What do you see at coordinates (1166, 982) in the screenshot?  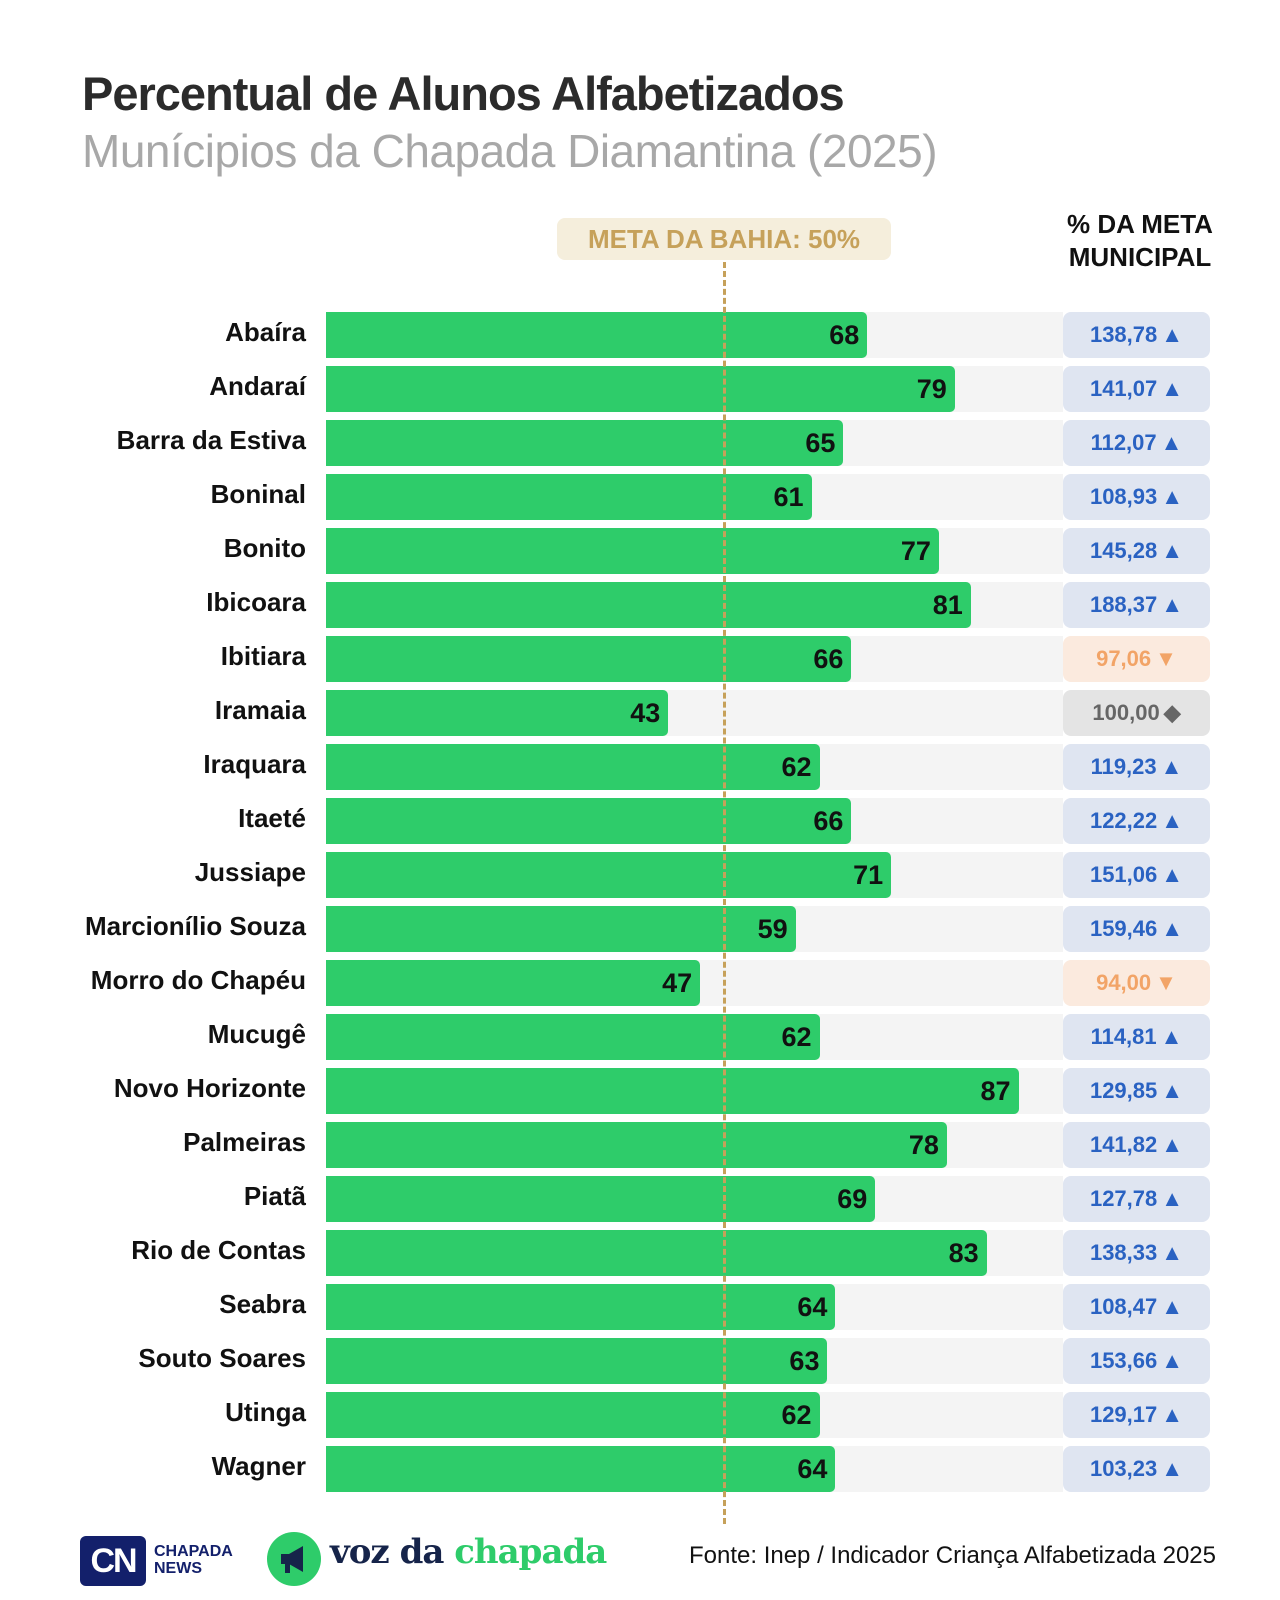 I see `trend-down-icon: ▼` at bounding box center [1166, 982].